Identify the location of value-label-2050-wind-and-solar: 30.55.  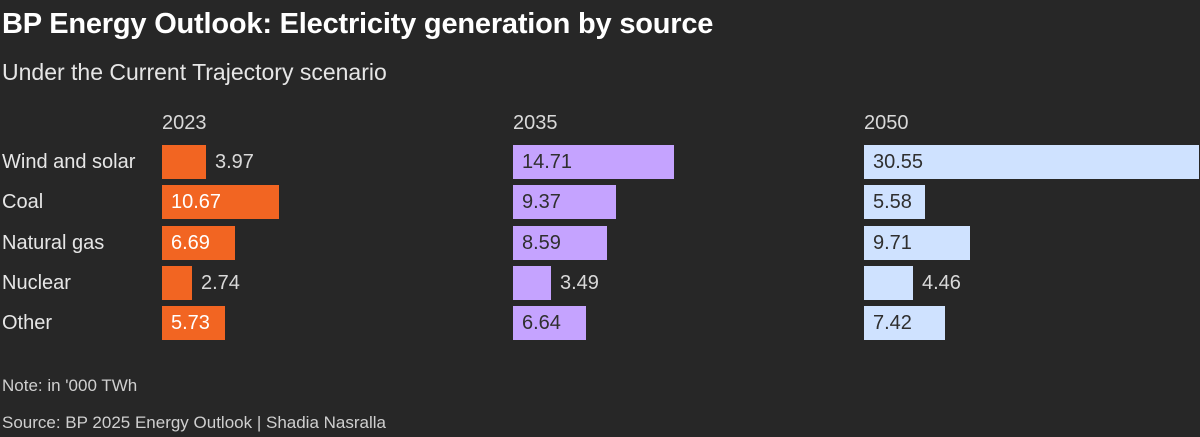
(898, 162).